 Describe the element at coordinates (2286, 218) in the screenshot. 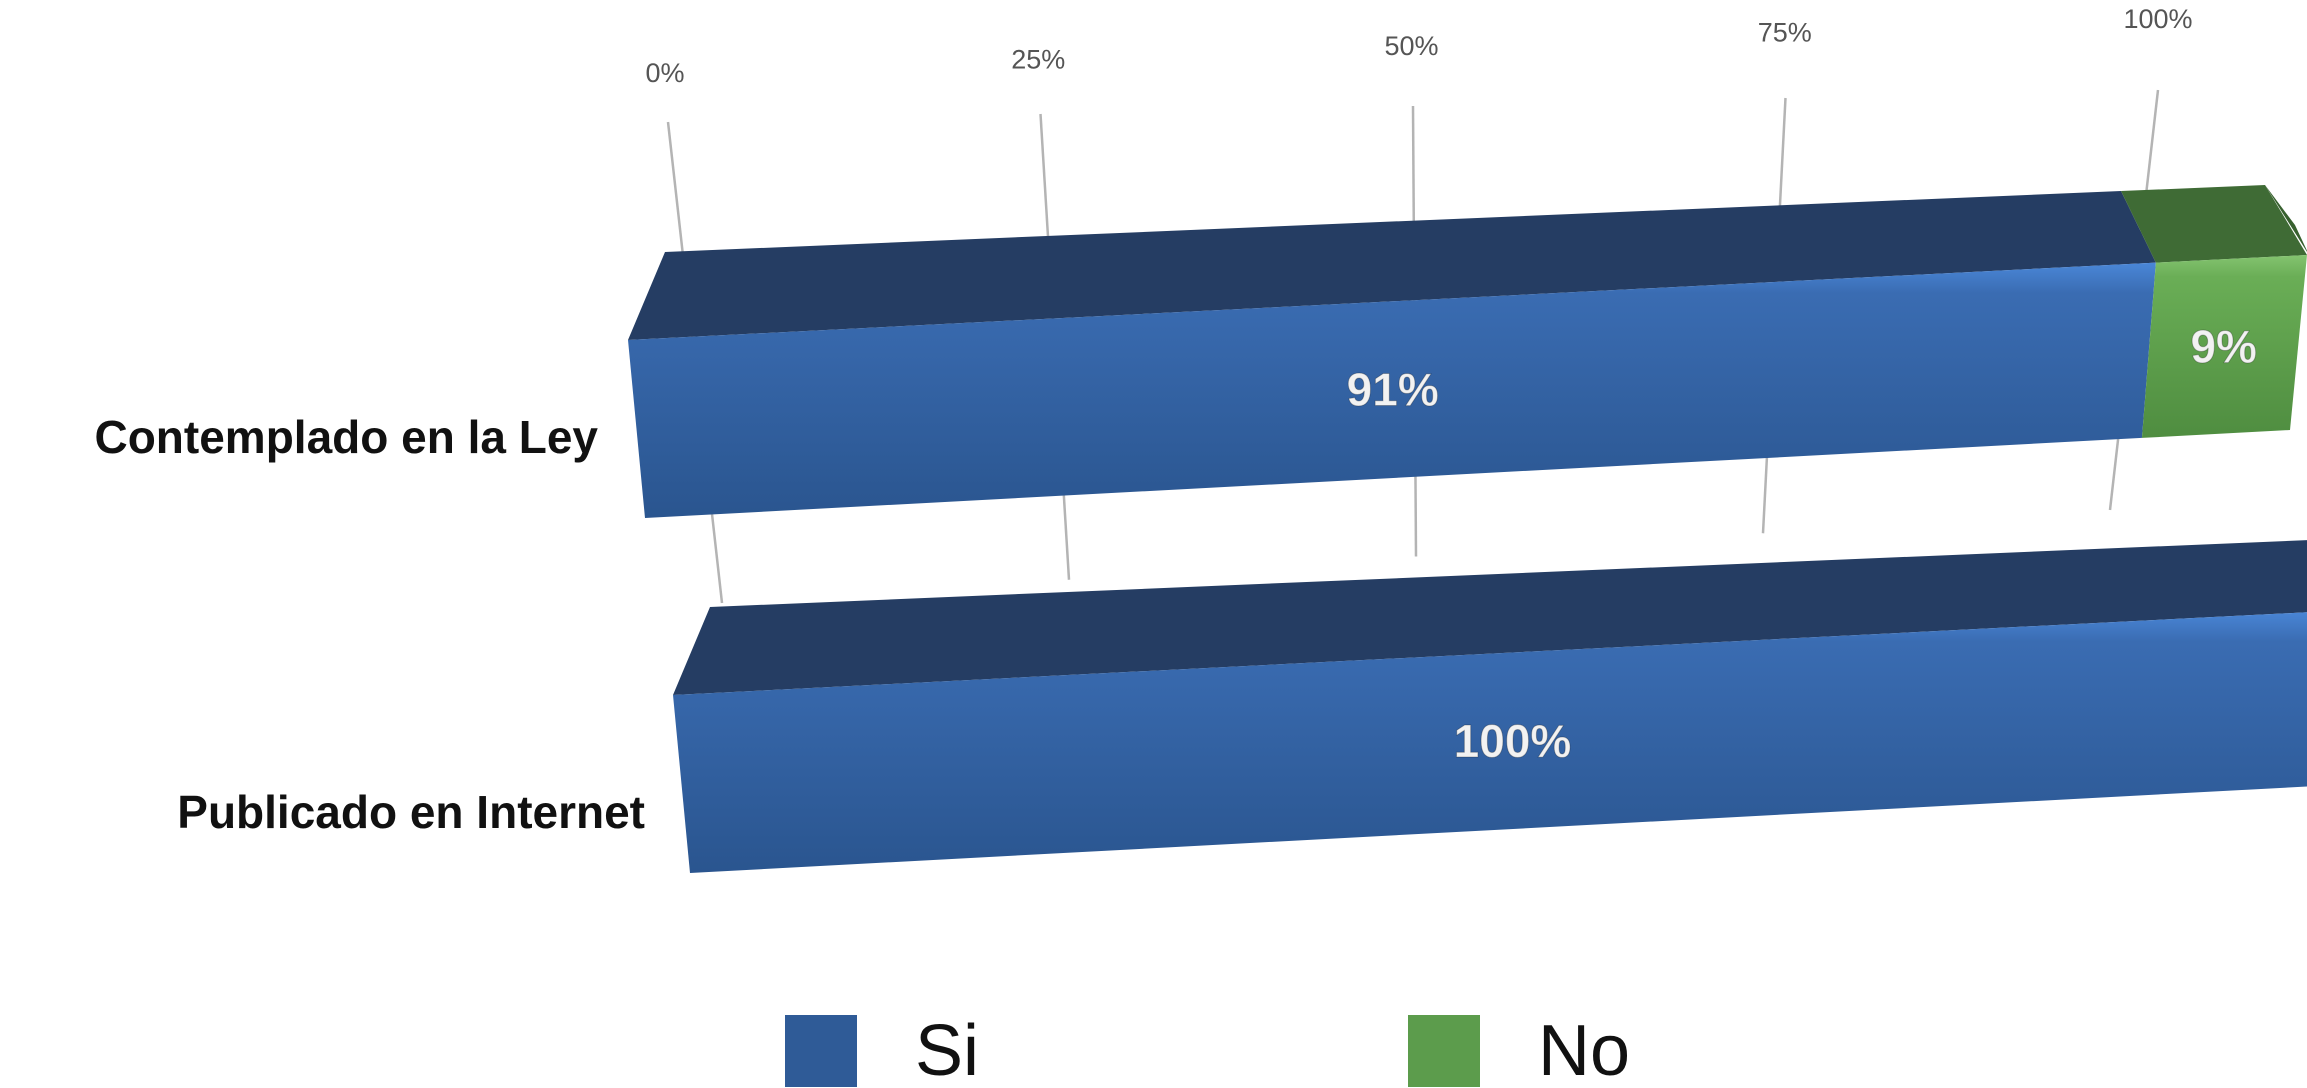

I see `bar-end-cap` at that location.